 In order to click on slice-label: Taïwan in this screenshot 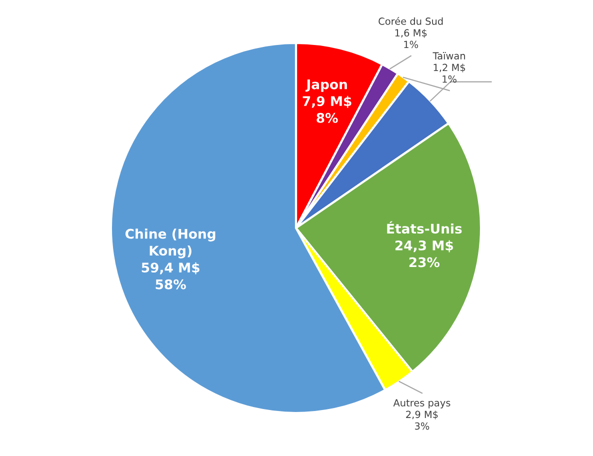, I will do `click(448, 56)`.